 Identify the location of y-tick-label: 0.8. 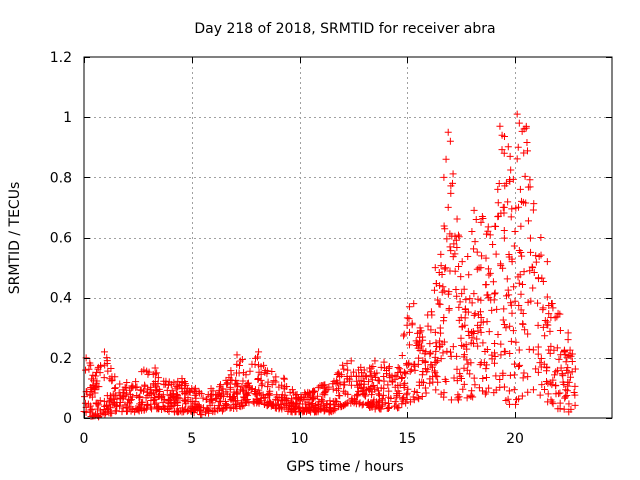
(61, 178).